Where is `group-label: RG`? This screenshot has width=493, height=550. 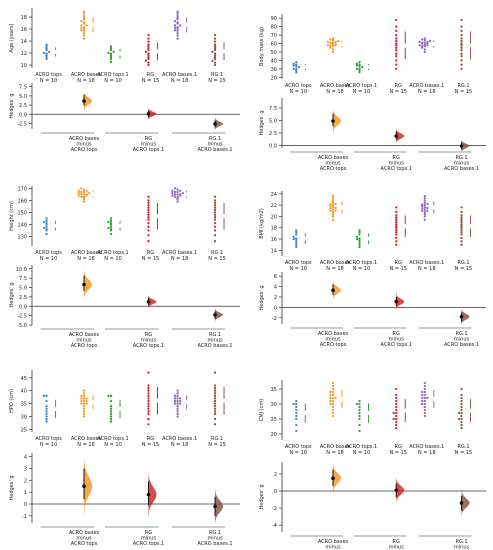
group-label: RG is located at coordinates (398, 447).